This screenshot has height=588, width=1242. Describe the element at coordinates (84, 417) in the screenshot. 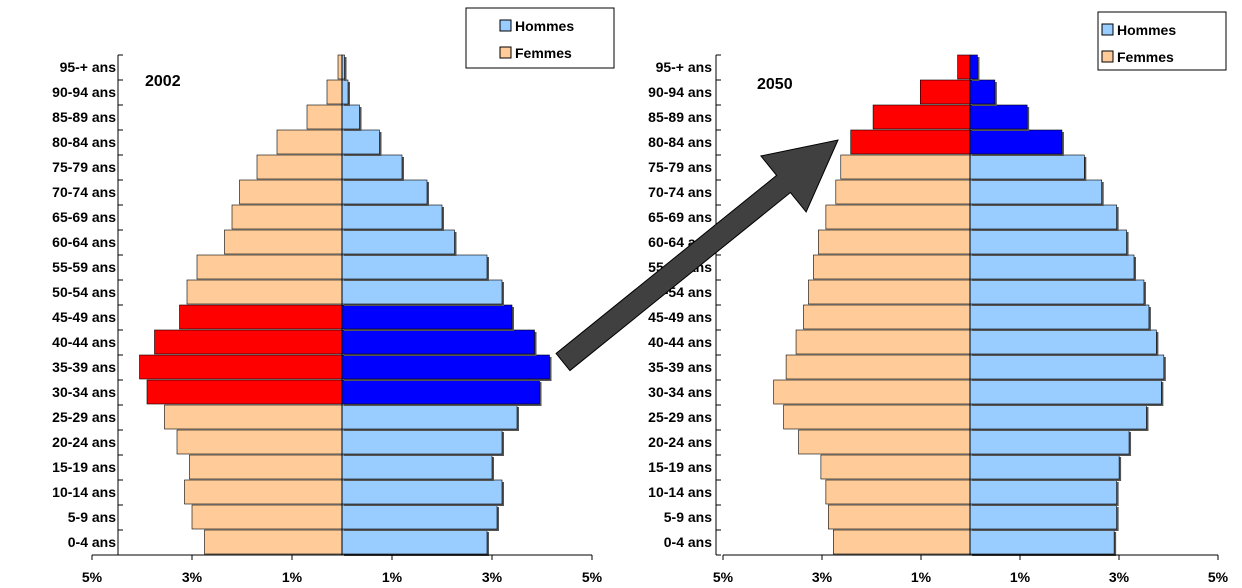

I see `age-label: 25-29 ans` at that location.